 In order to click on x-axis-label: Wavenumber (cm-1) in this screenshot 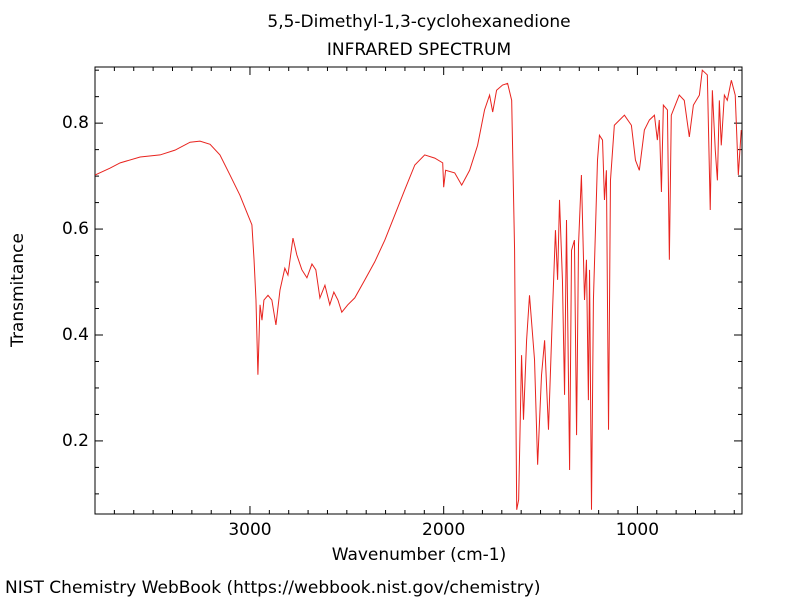, I will do `click(419, 555)`.